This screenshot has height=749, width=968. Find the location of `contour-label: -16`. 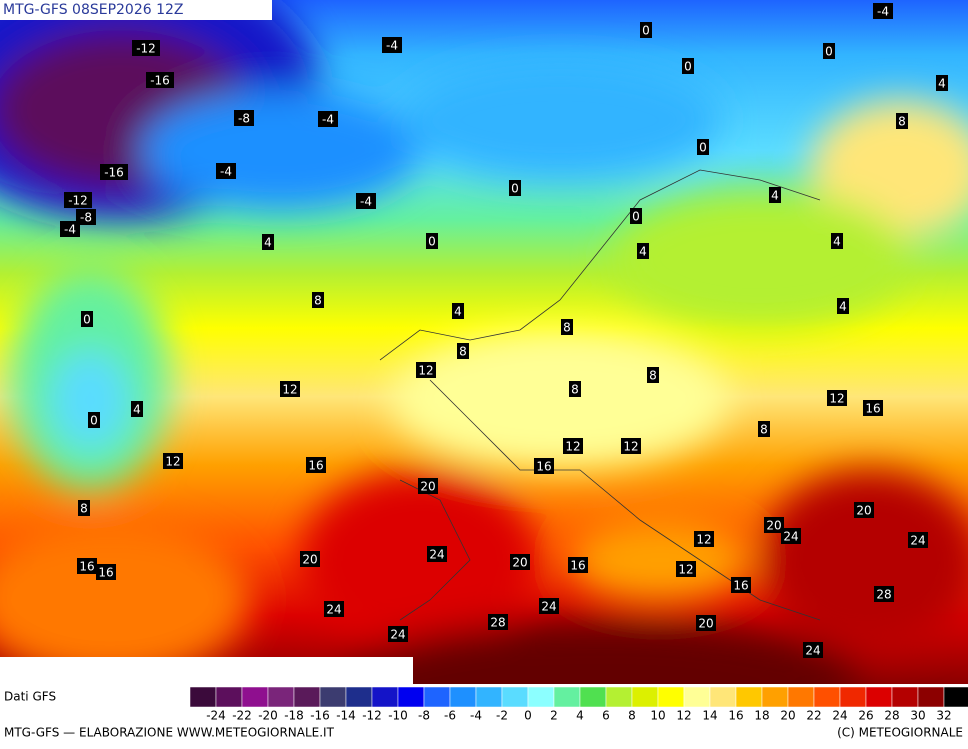

contour-label: -16 is located at coordinates (114, 173).